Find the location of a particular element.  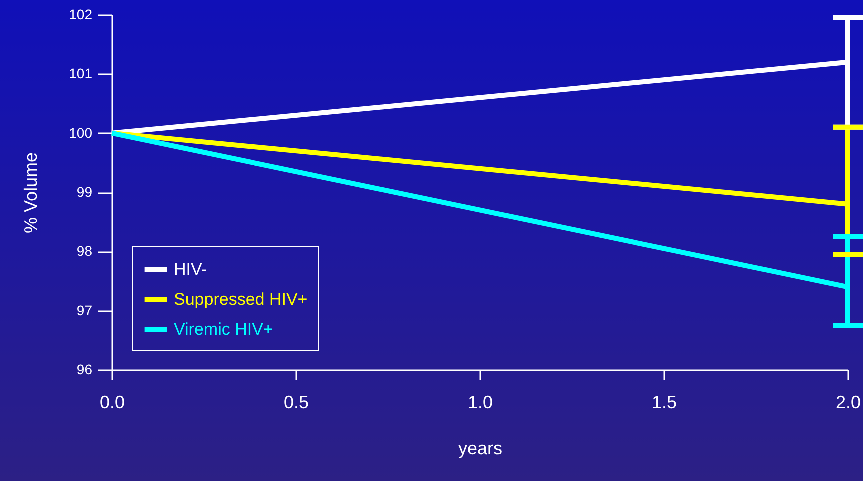

x-tick-label: 0.5 is located at coordinates (297, 402).